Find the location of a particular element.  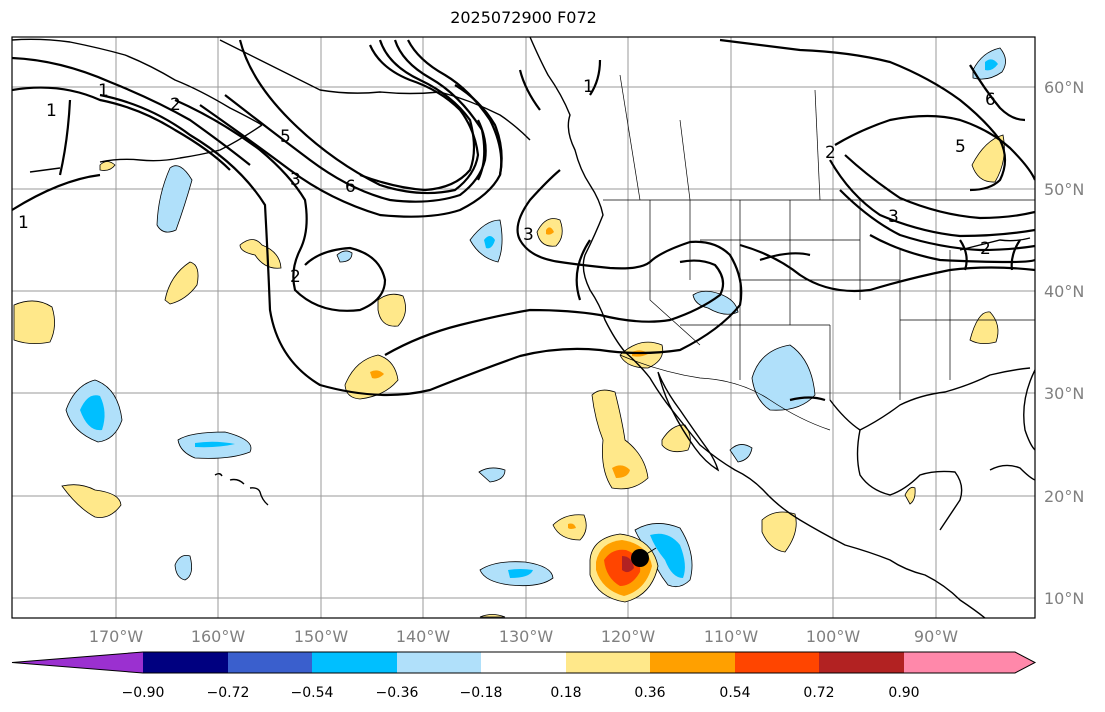

lon-label: 140°W is located at coordinates (423, 636).